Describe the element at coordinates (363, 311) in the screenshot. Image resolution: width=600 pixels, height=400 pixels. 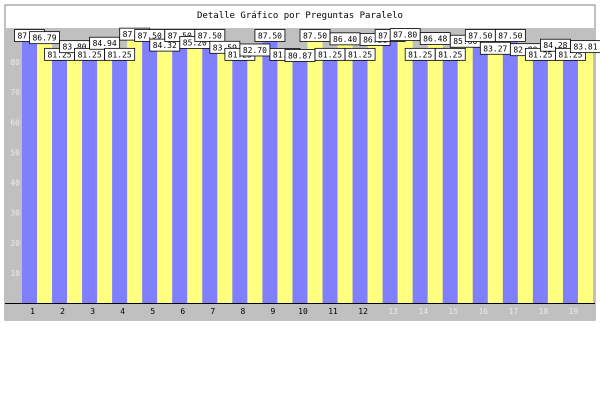
I see `x-tick-label: 12` at that location.